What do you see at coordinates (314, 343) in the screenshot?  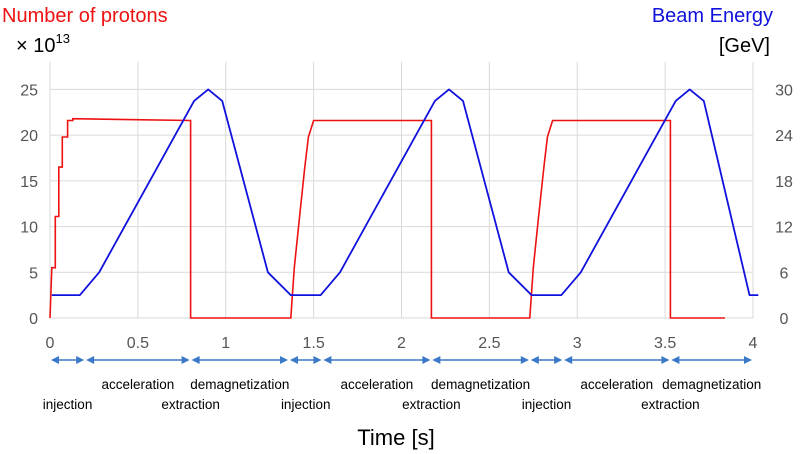 I see `x-tick-label: 1.5` at bounding box center [314, 343].